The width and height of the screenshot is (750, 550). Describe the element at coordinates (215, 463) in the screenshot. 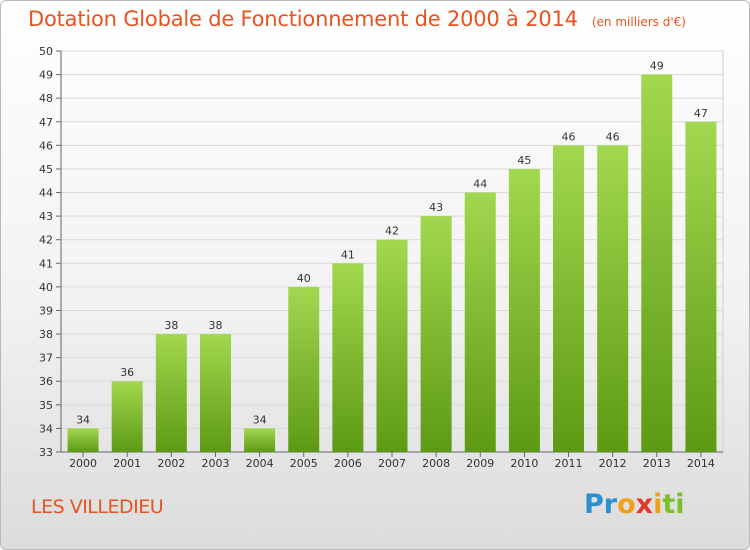

I see `x-tick-label: 2003` at that location.